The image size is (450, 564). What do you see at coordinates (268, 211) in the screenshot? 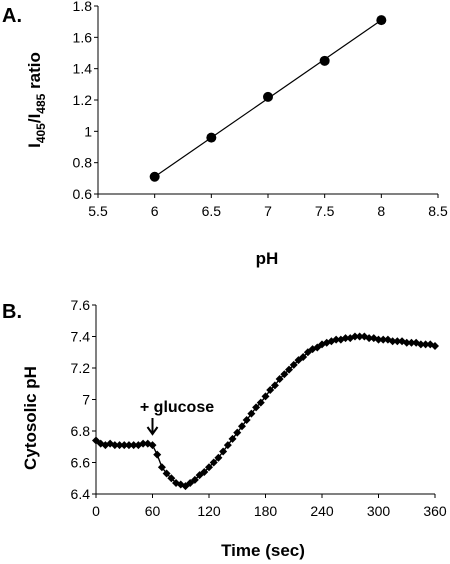
I see `x-tick-label: 7` at bounding box center [268, 211].